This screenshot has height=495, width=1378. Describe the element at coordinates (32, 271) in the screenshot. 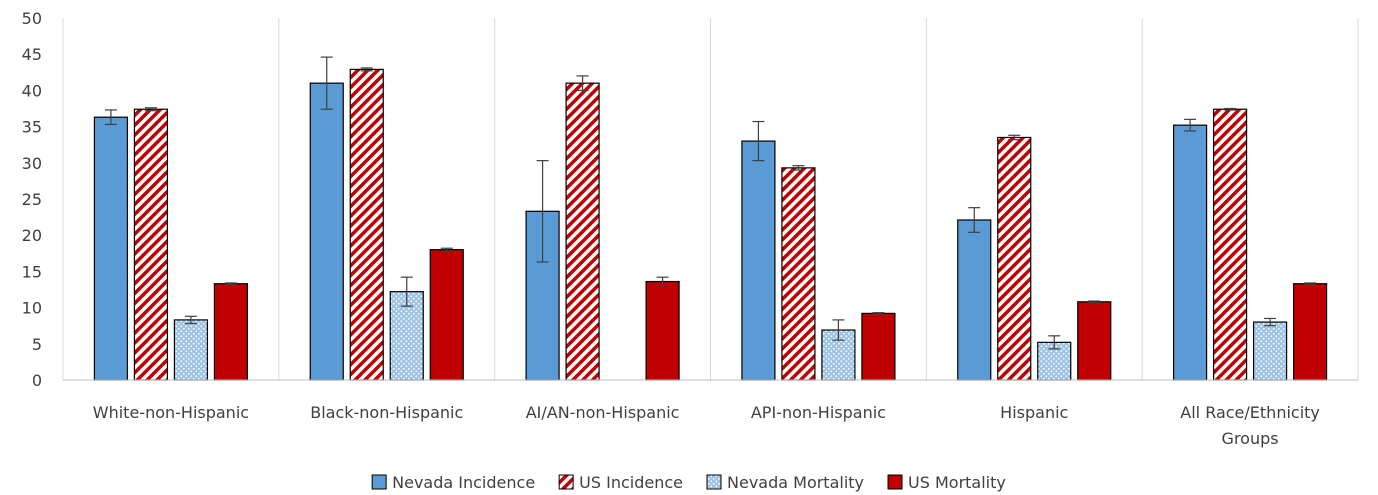

I see `y-tick-label: 15` at that location.